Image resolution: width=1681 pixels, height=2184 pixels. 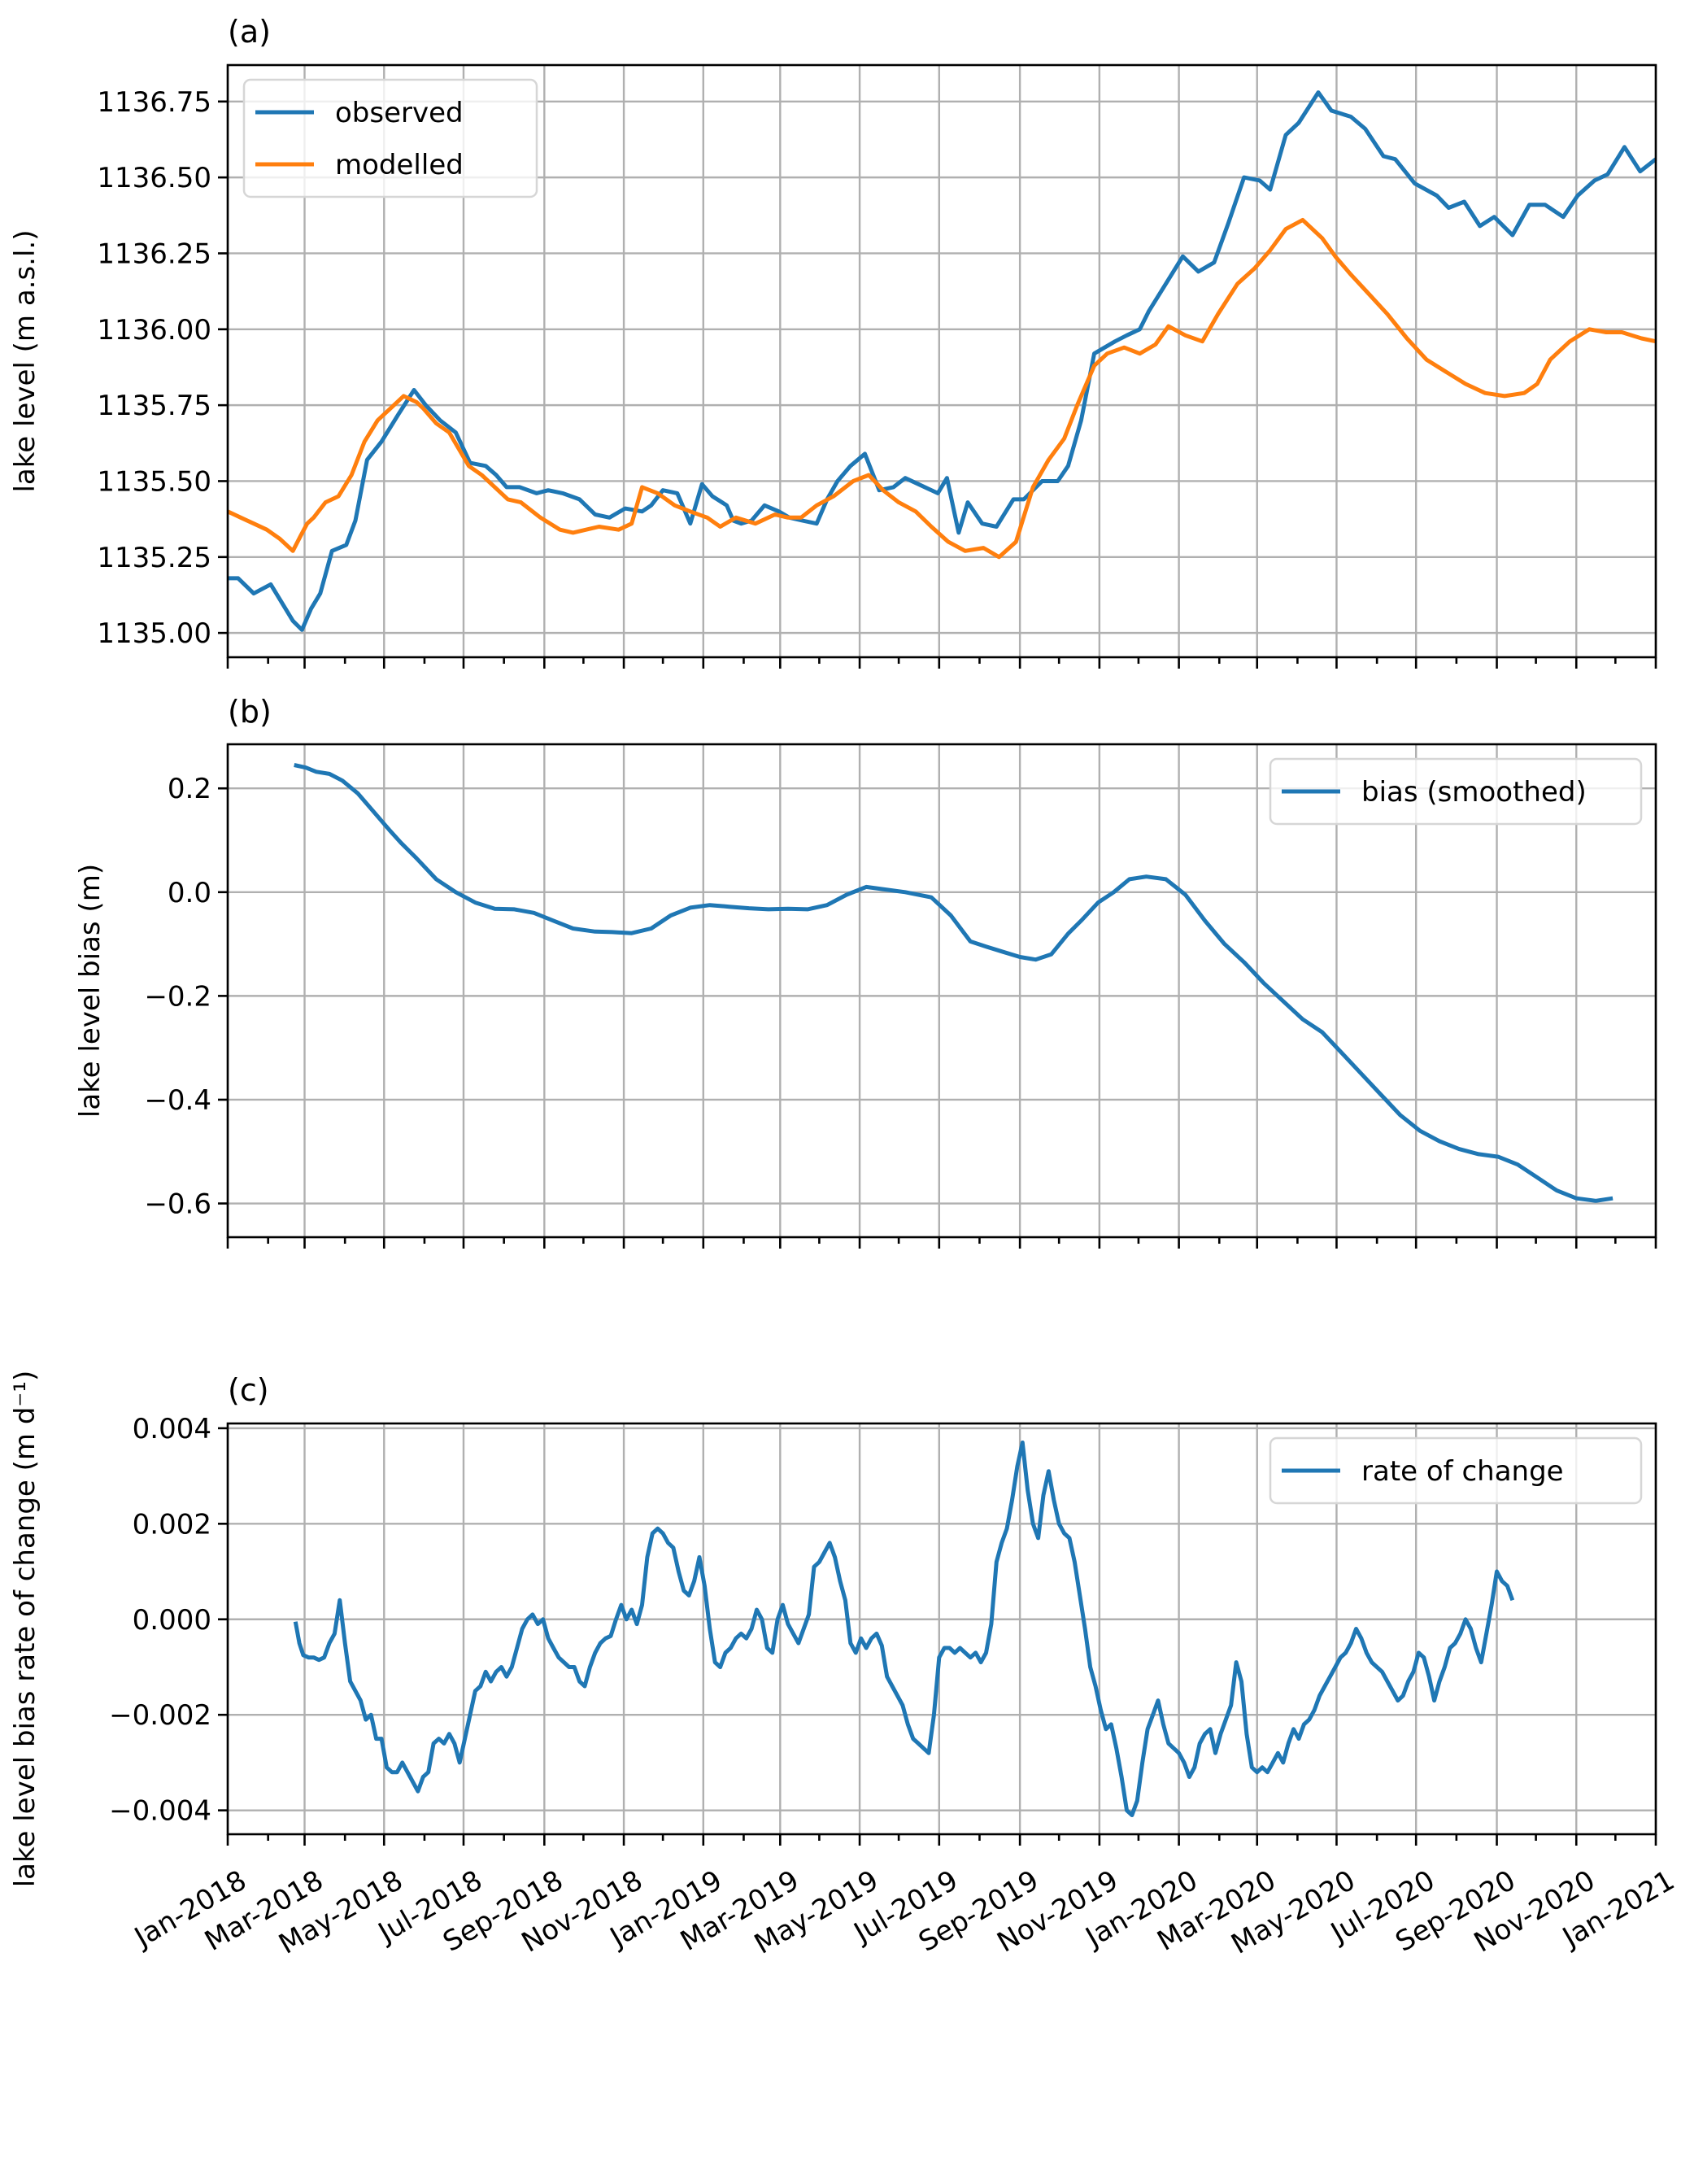 What do you see at coordinates (154, 481) in the screenshot?
I see `y-tick-label: 1135.50` at bounding box center [154, 481].